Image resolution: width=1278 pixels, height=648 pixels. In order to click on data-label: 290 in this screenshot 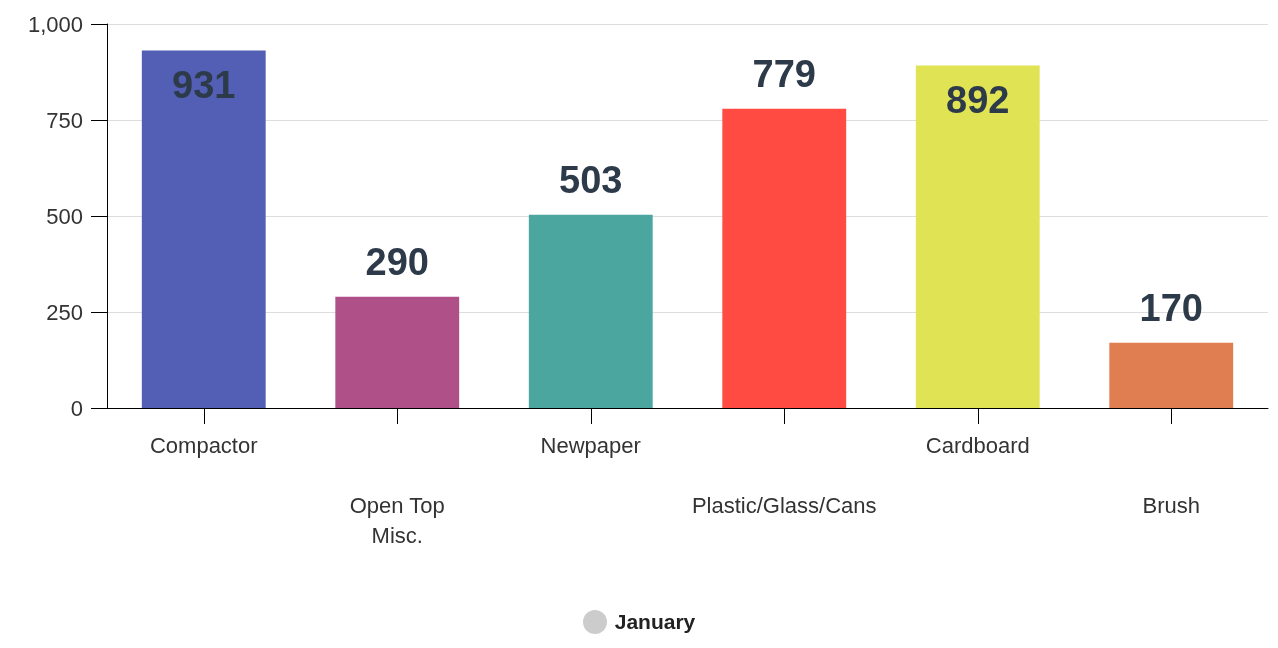, I will do `click(397, 261)`.